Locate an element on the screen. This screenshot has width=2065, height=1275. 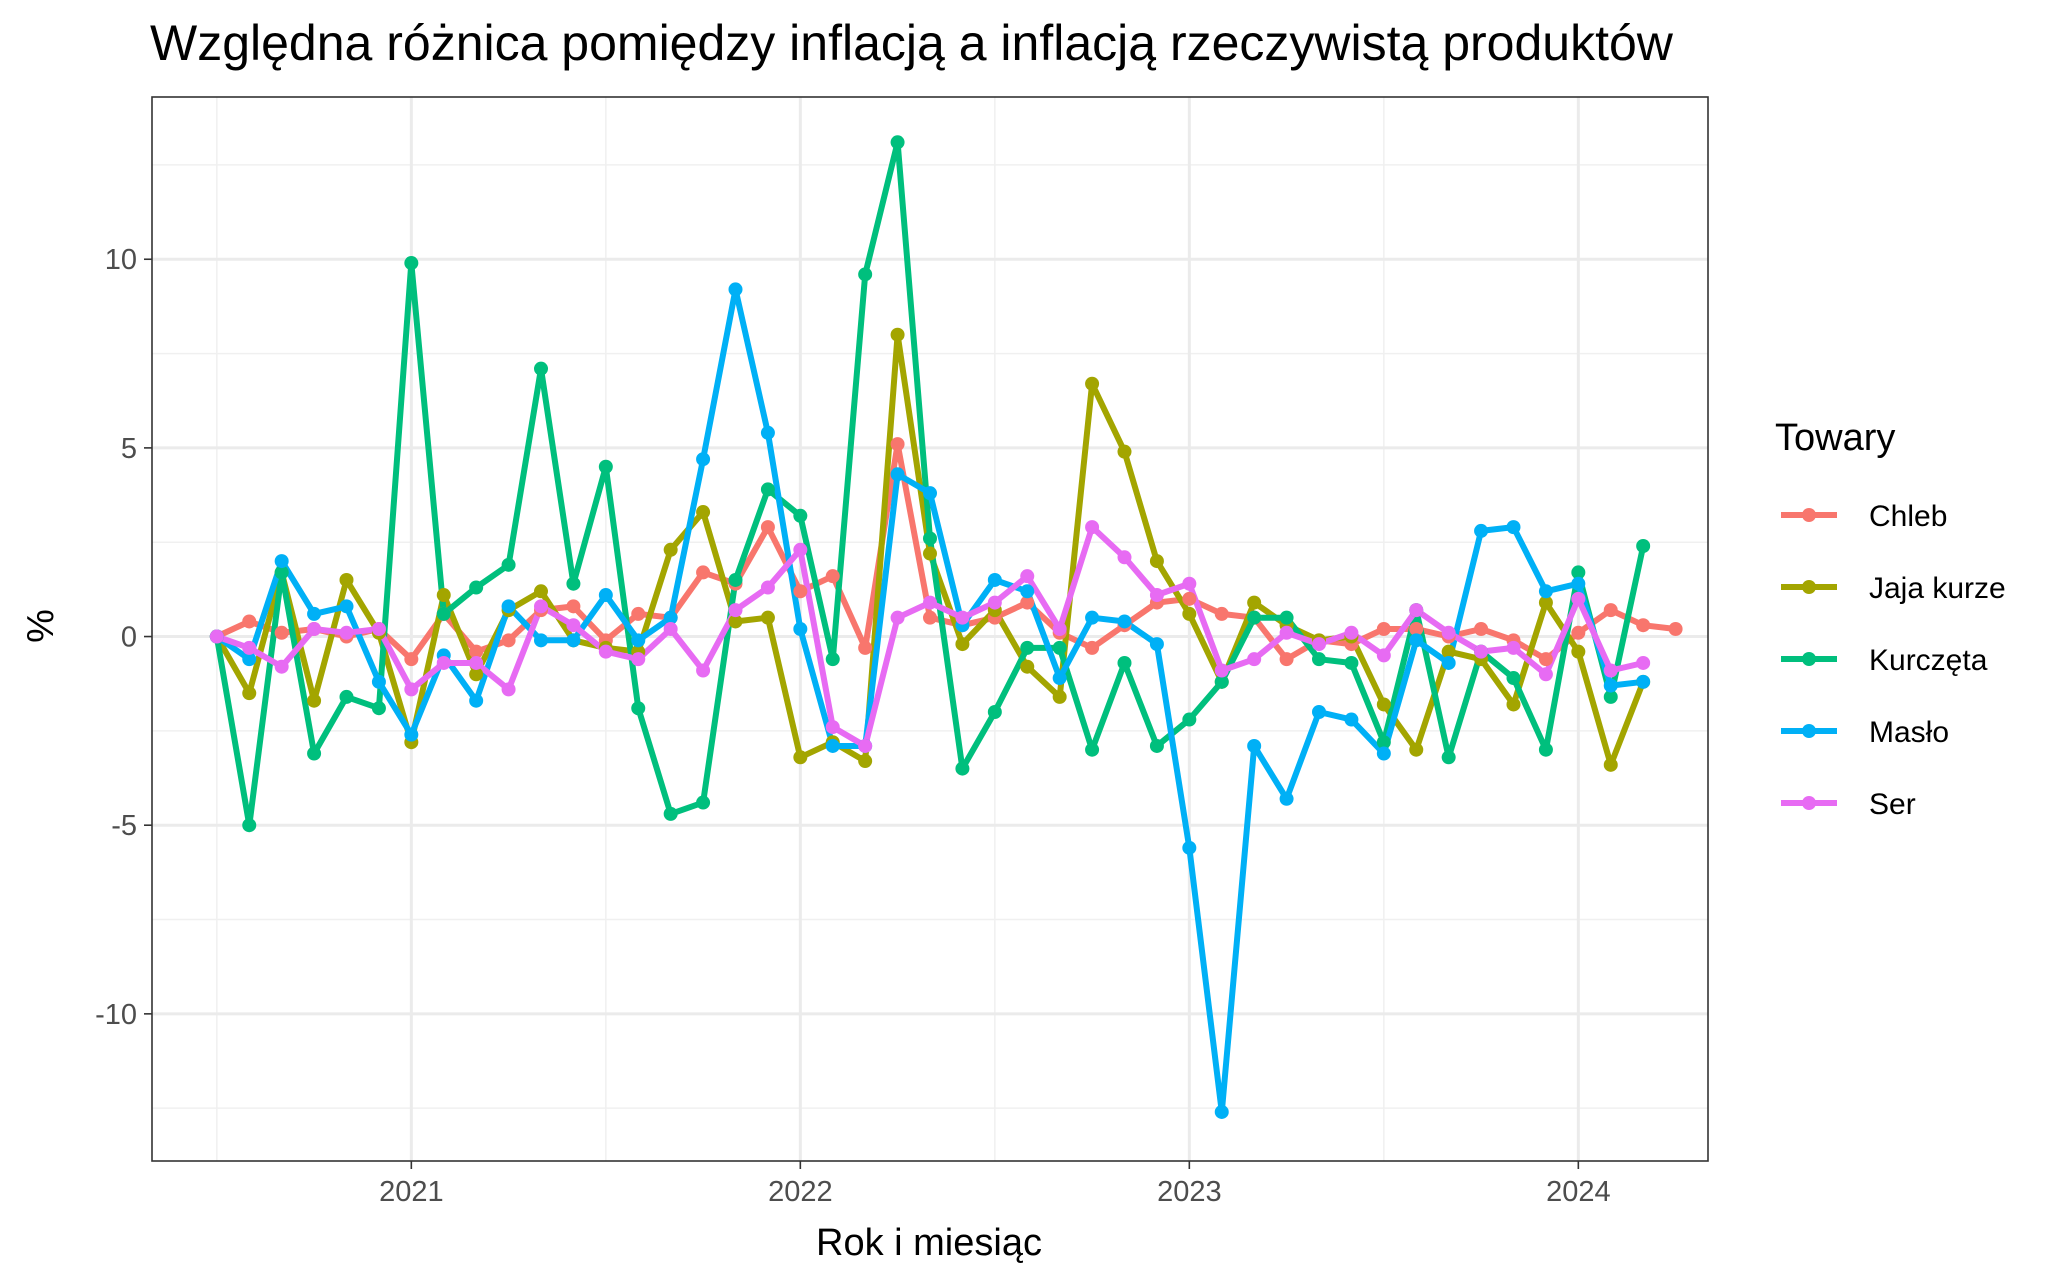
y-tick-label: -5 is located at coordinates (124, 826).